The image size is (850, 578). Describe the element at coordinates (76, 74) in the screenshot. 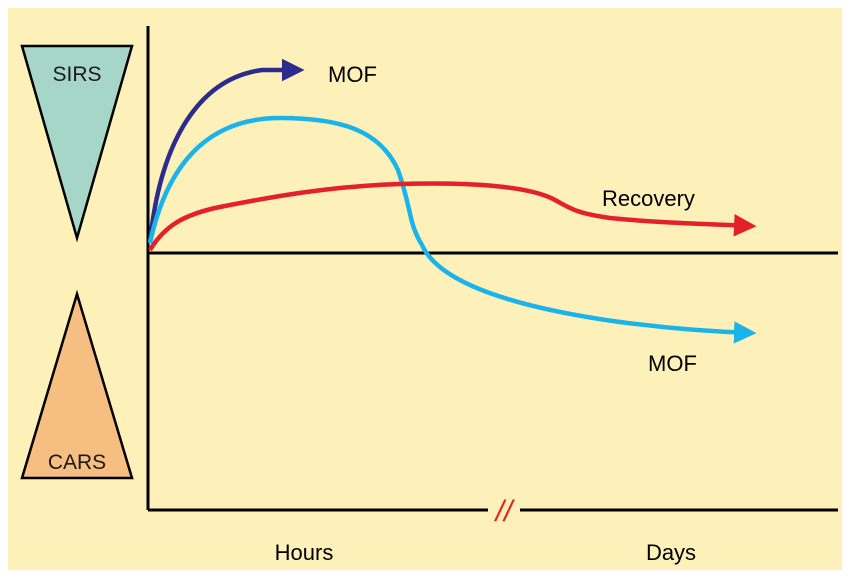

I see `sirs-label: SIRS` at that location.